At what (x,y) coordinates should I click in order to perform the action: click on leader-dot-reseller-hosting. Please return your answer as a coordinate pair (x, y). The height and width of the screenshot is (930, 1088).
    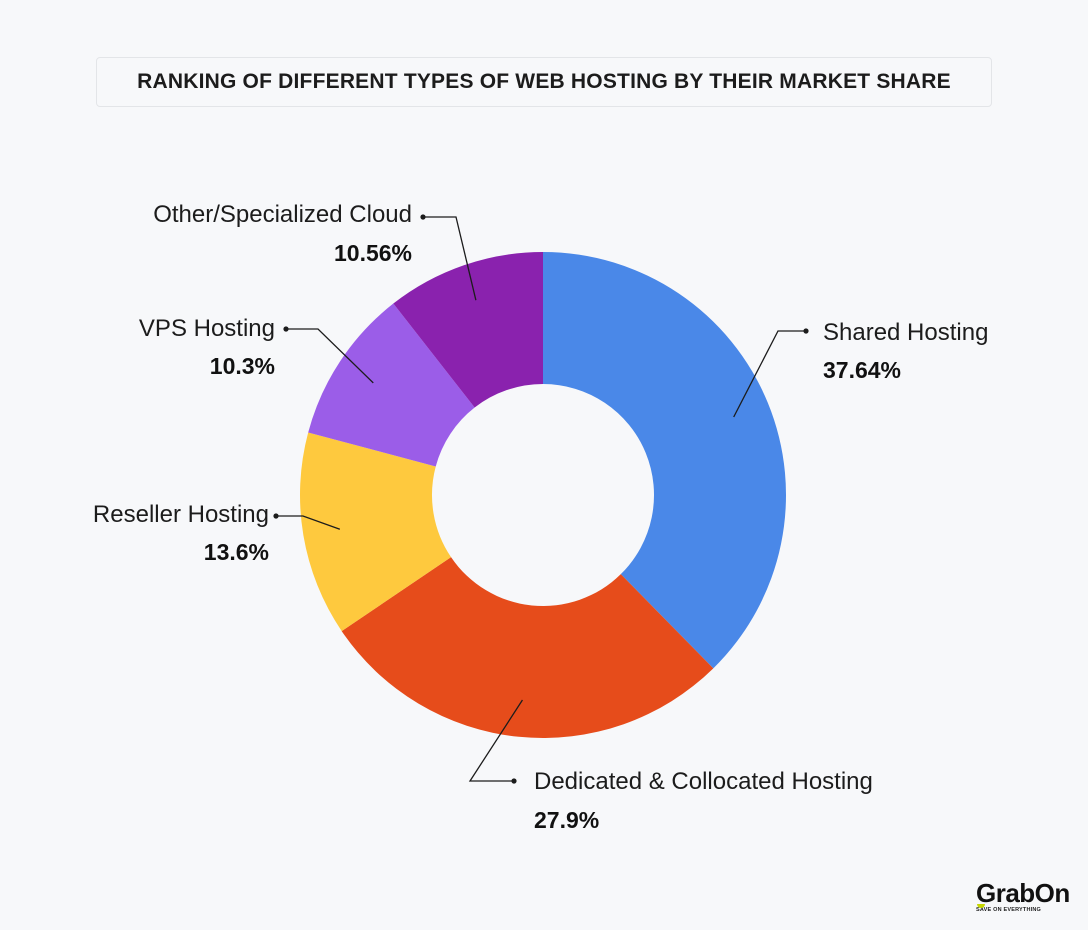
    Looking at the image, I should click on (276, 516).